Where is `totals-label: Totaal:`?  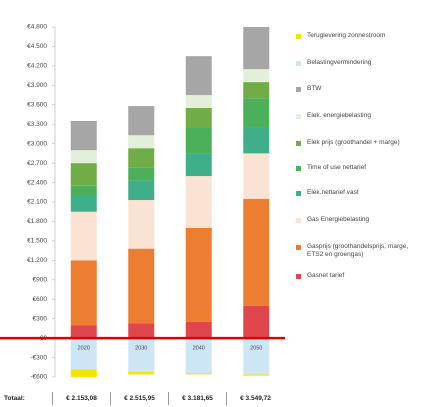
totals-label: Totaal: is located at coordinates (14, 398).